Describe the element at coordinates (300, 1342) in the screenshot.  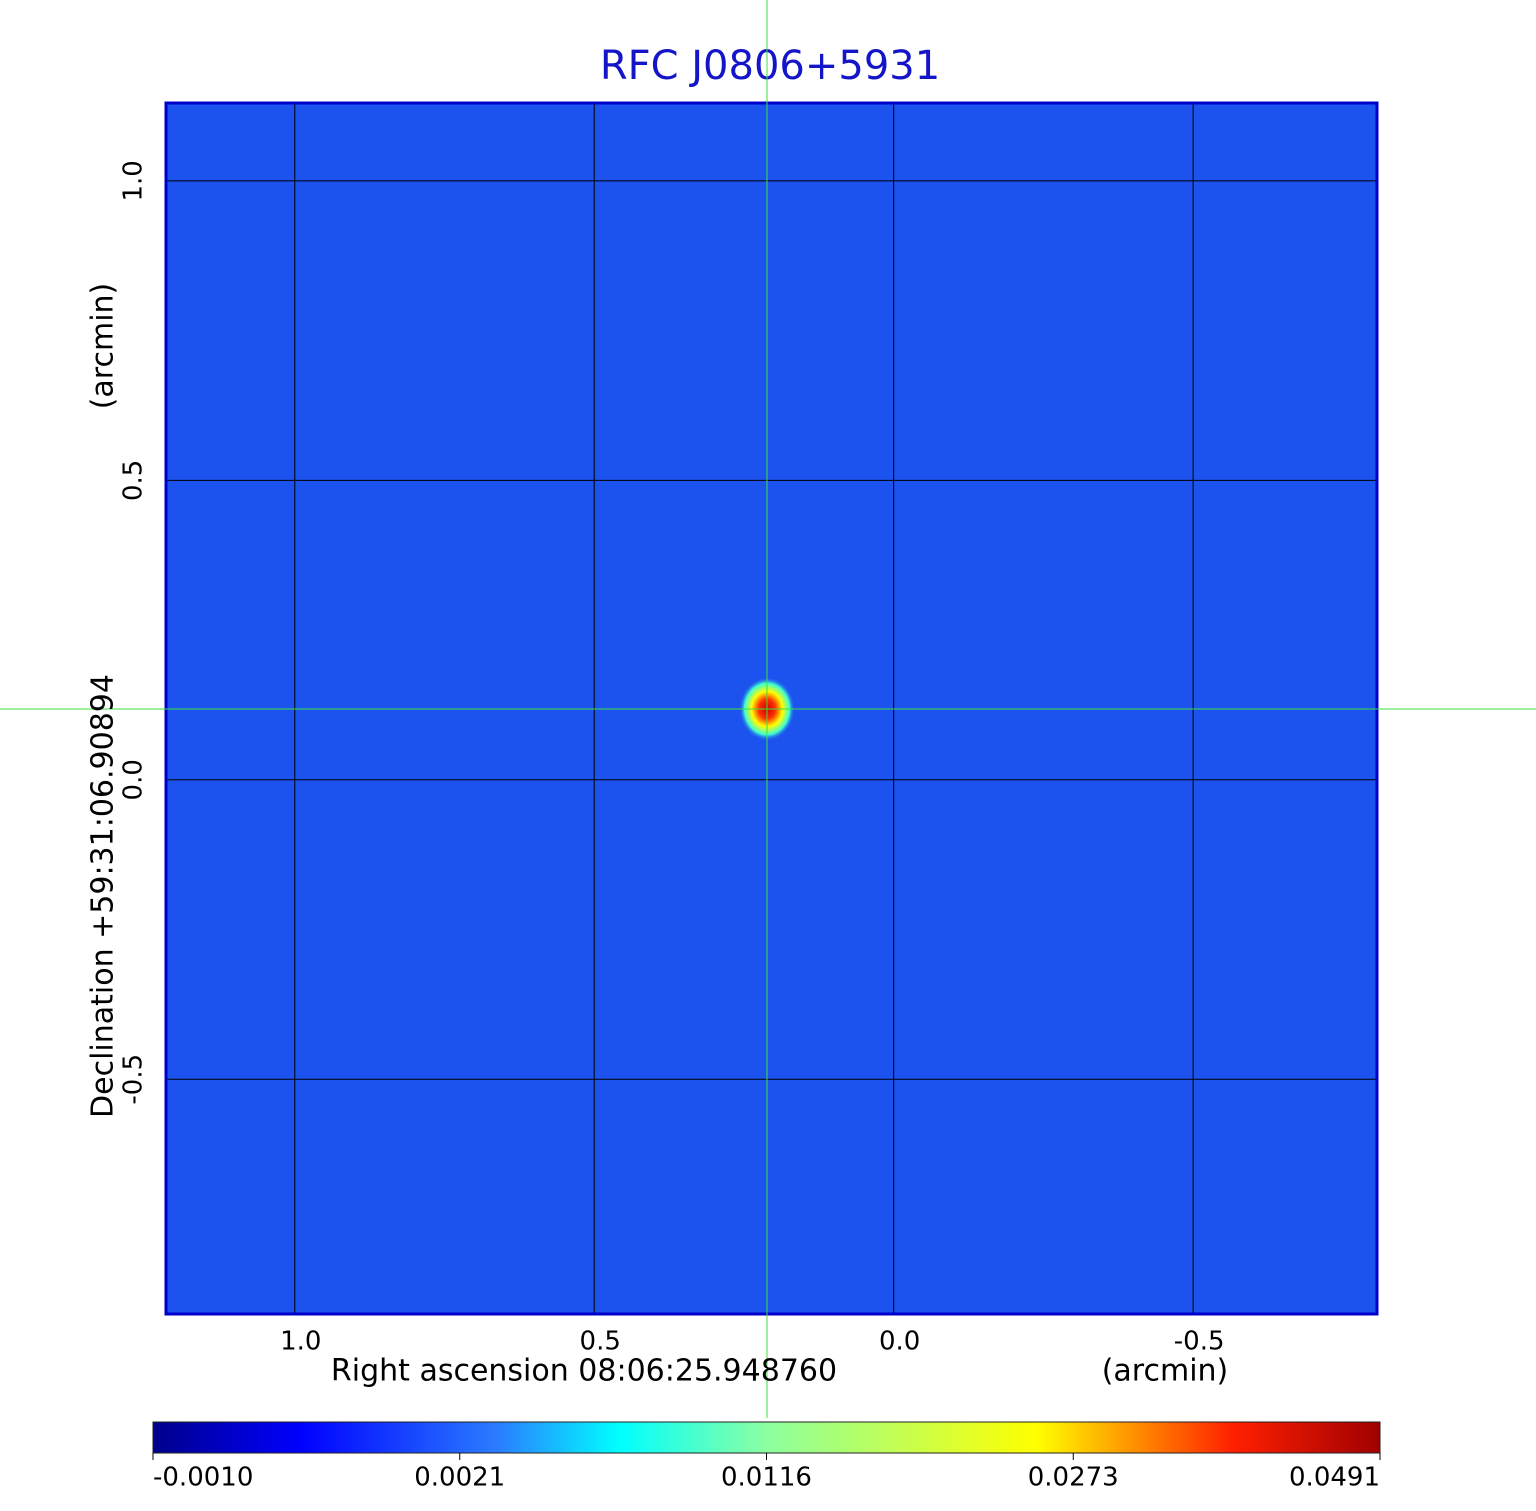
I see `x-tick-label: 1.0` at that location.